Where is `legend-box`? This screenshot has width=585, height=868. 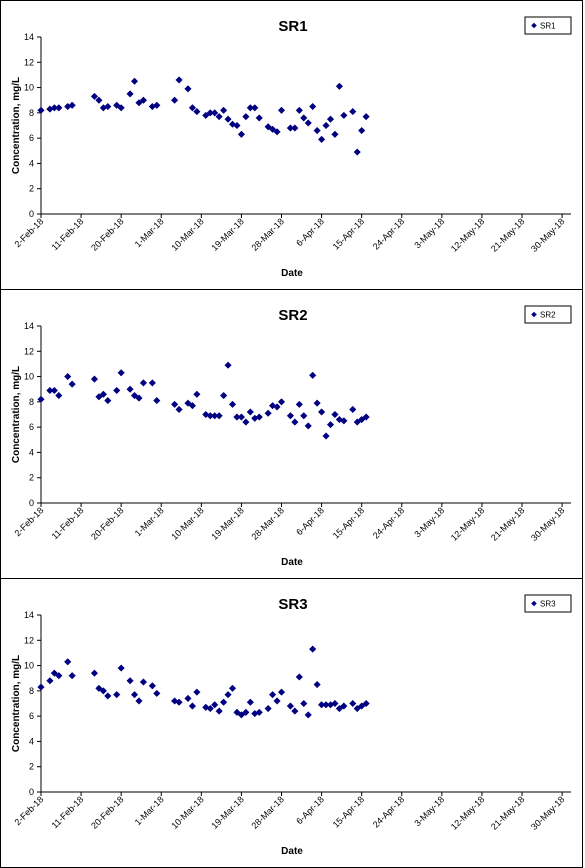
legend-box is located at coordinates (548, 25).